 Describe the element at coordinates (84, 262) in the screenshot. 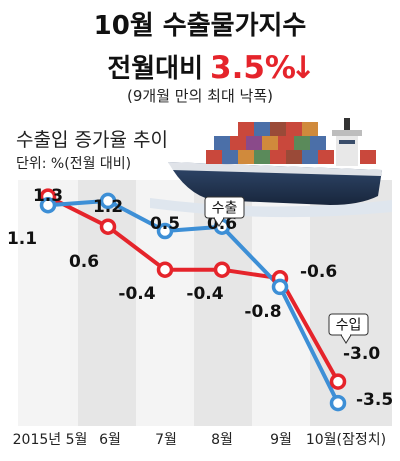

I see `data-label-import: 0.6` at that location.